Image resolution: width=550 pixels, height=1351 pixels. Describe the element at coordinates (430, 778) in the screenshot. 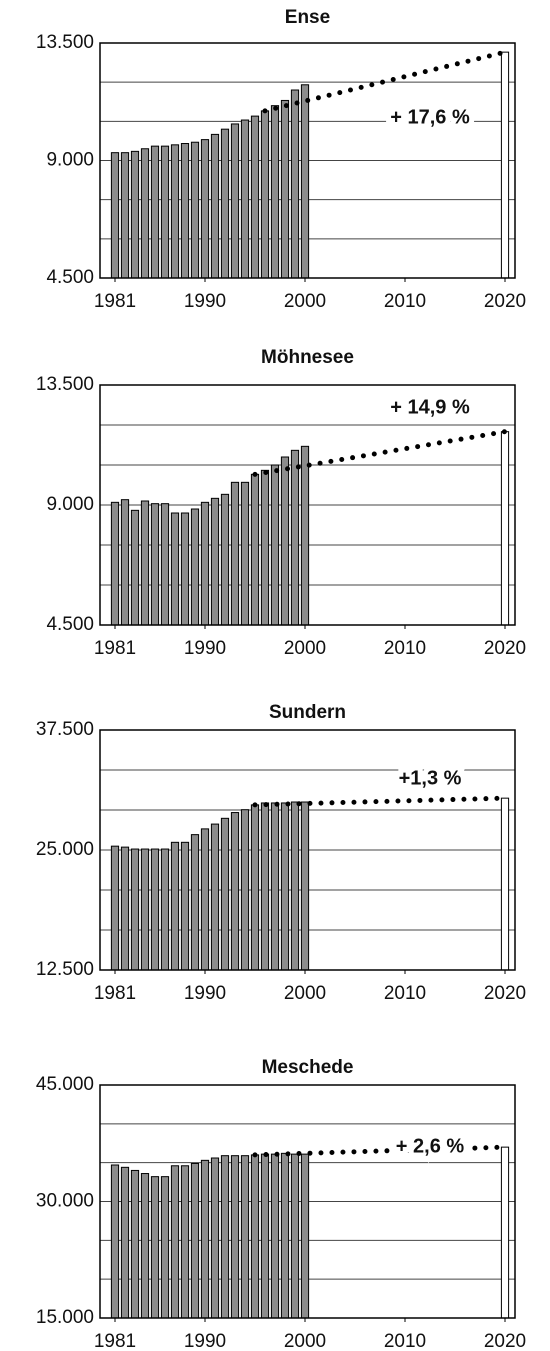

I see `annotation: +1,3 %` at that location.